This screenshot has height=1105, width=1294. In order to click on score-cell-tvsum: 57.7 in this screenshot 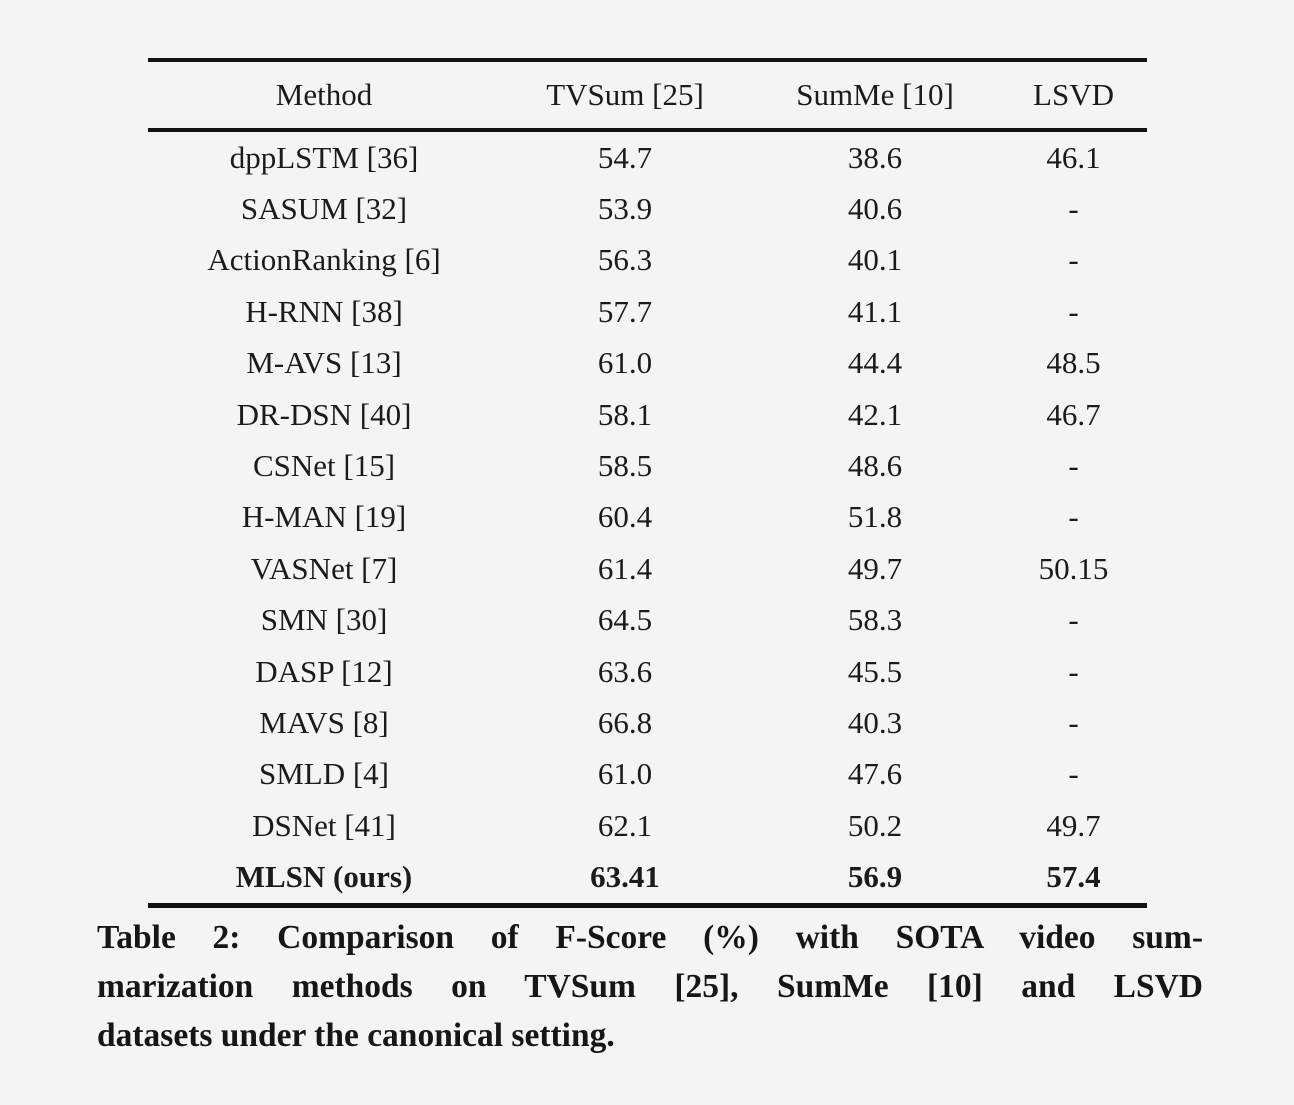, I will do `click(625, 311)`.